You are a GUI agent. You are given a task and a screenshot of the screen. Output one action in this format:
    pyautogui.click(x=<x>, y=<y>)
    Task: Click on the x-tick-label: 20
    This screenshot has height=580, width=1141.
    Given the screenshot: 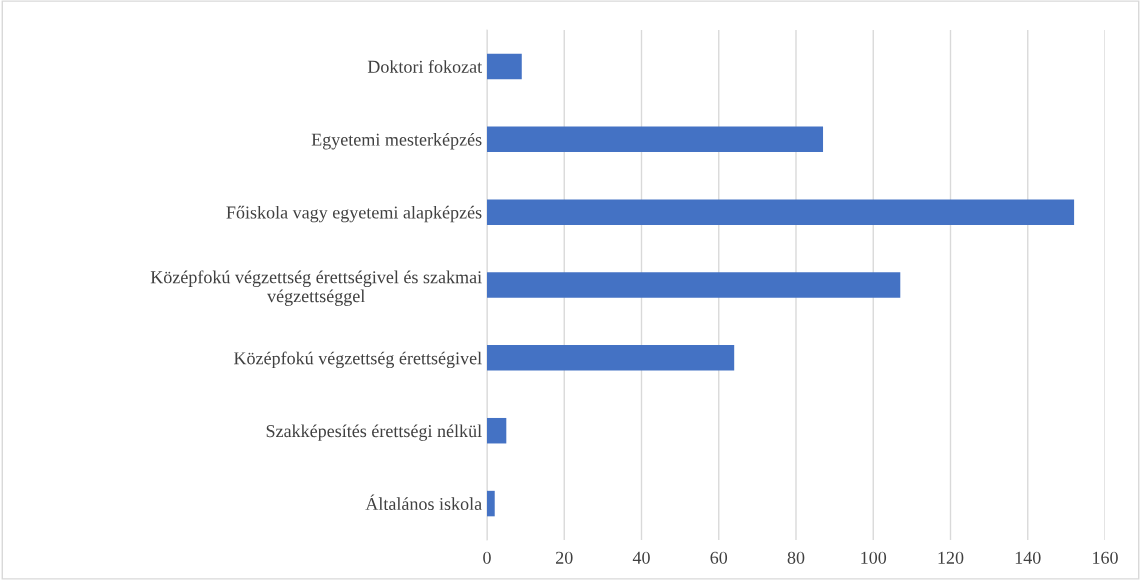 What is the action you would take?
    pyautogui.click(x=564, y=557)
    